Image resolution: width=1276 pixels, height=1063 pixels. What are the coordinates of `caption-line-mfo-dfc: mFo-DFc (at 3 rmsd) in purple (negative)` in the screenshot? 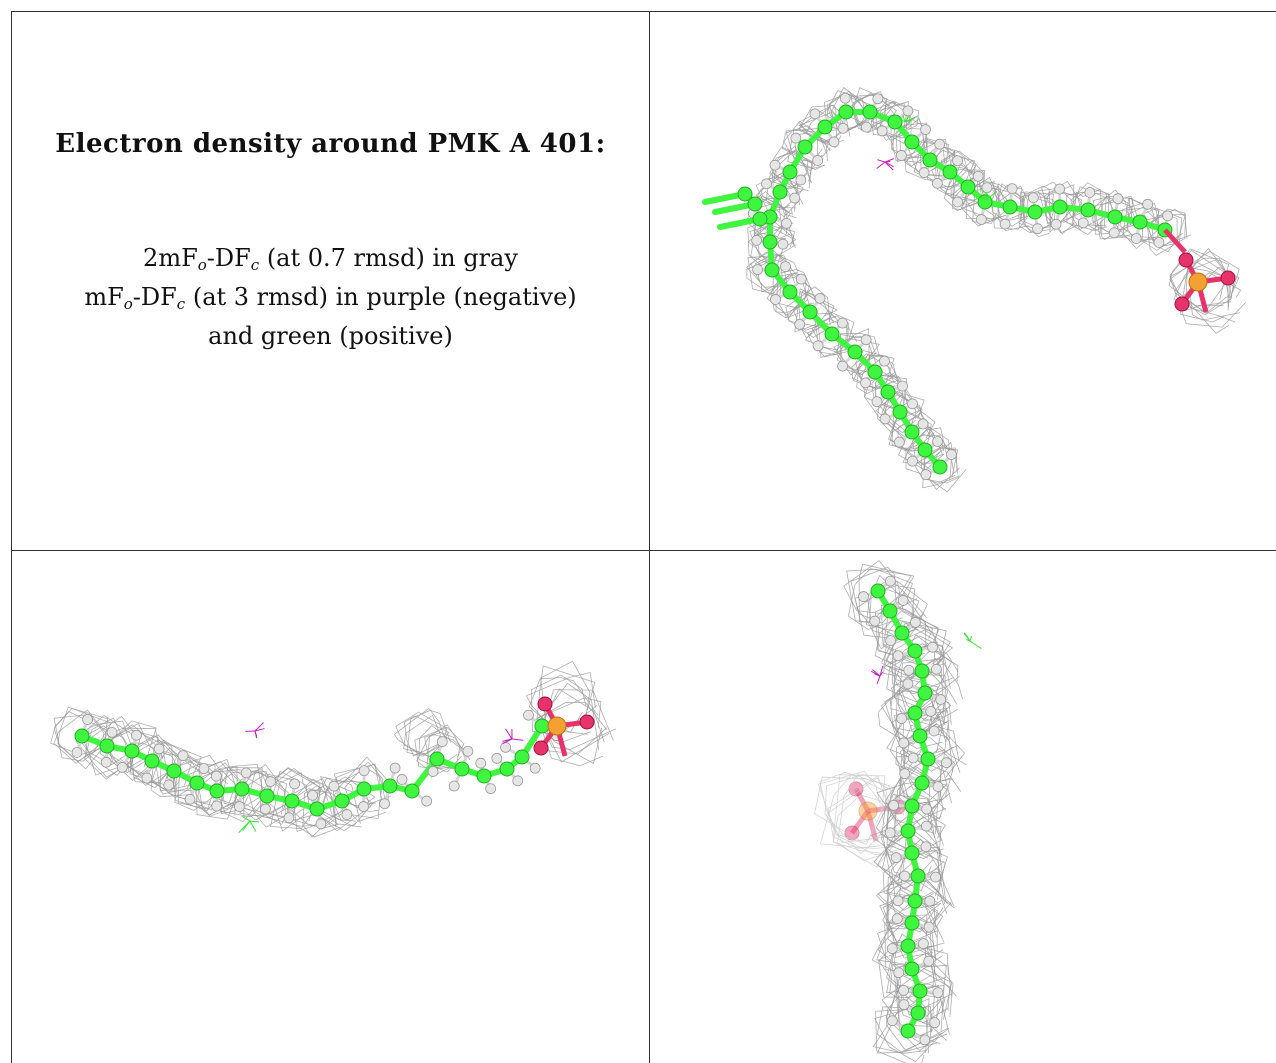 It's located at (330, 298).